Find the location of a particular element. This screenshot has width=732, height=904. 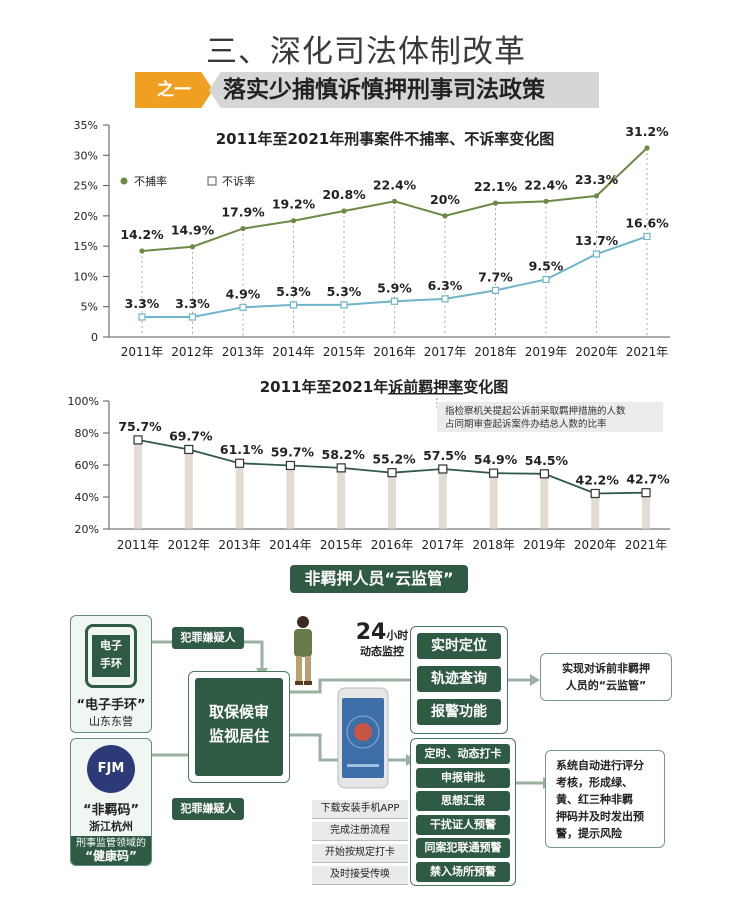

monitor-label: 24小时 动态监控 is located at coordinates (382, 639).